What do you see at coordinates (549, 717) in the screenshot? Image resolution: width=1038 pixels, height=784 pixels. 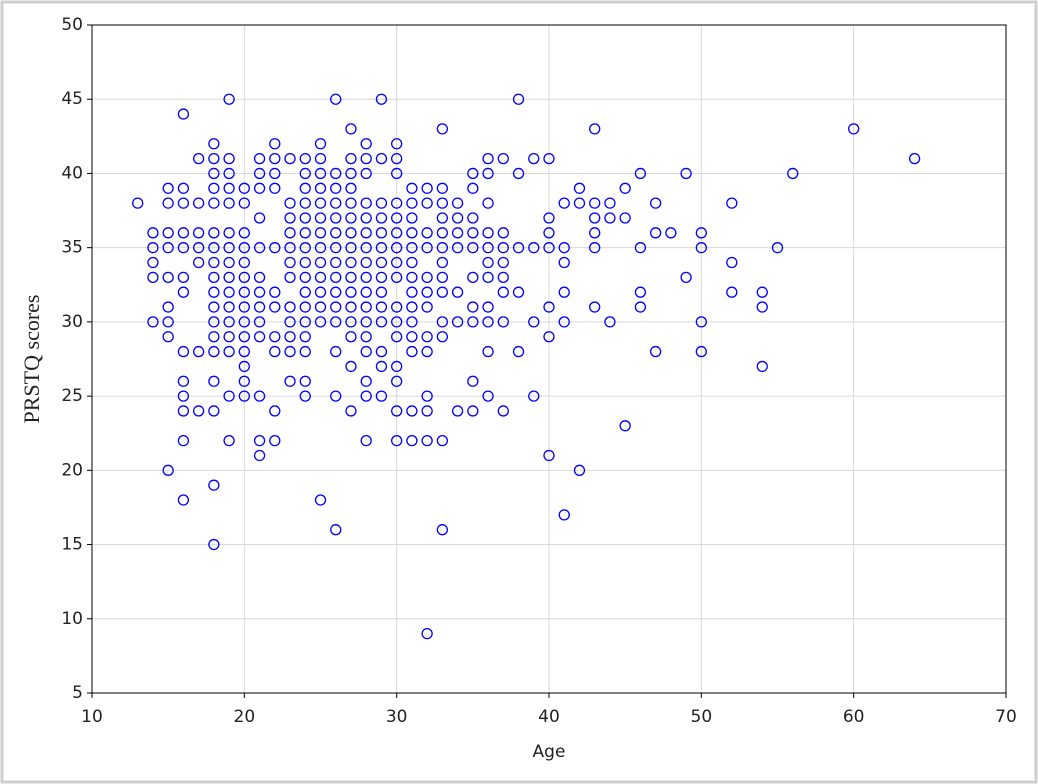 I see `x-tick-label: 40` at bounding box center [549, 717].